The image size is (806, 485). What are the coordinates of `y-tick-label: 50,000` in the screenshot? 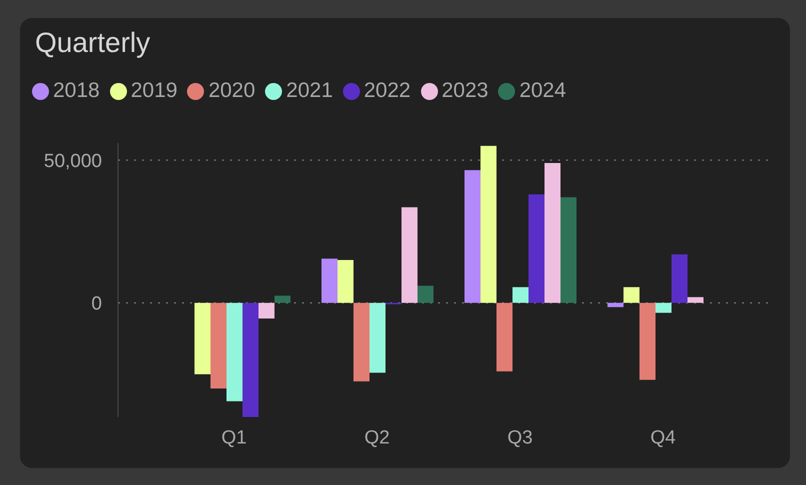 It's located at (73, 161).